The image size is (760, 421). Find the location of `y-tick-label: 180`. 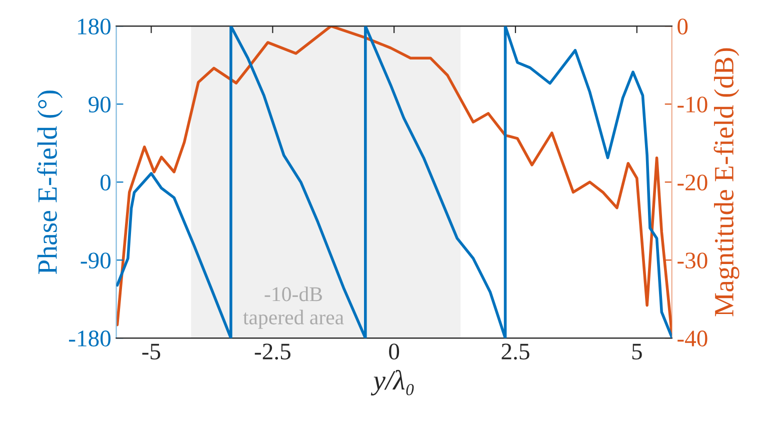

y-tick-label: 180 is located at coordinates (94, 26).